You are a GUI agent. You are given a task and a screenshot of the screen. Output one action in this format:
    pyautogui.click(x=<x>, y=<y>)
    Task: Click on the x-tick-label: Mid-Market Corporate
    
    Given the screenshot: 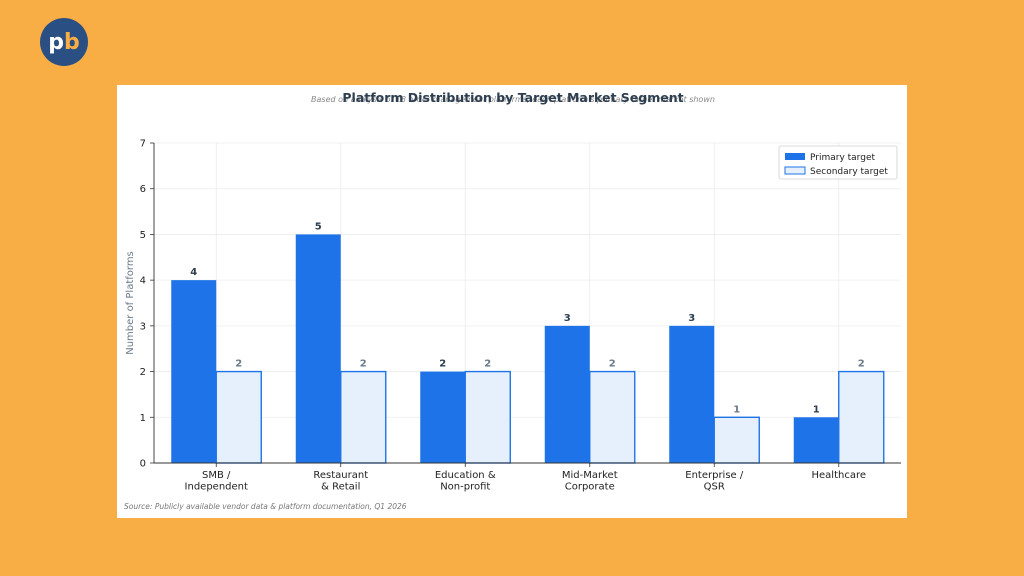 What is the action you would take?
    pyautogui.click(x=590, y=481)
    